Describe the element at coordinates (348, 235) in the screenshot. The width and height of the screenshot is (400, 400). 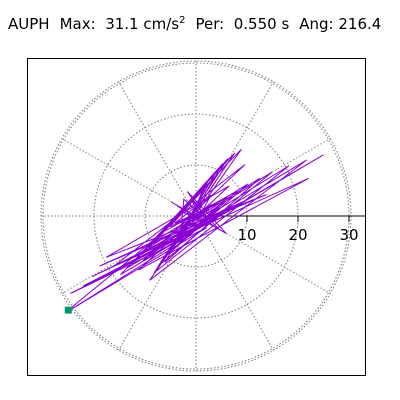
I see `radial-tick-label: 30` at that location.